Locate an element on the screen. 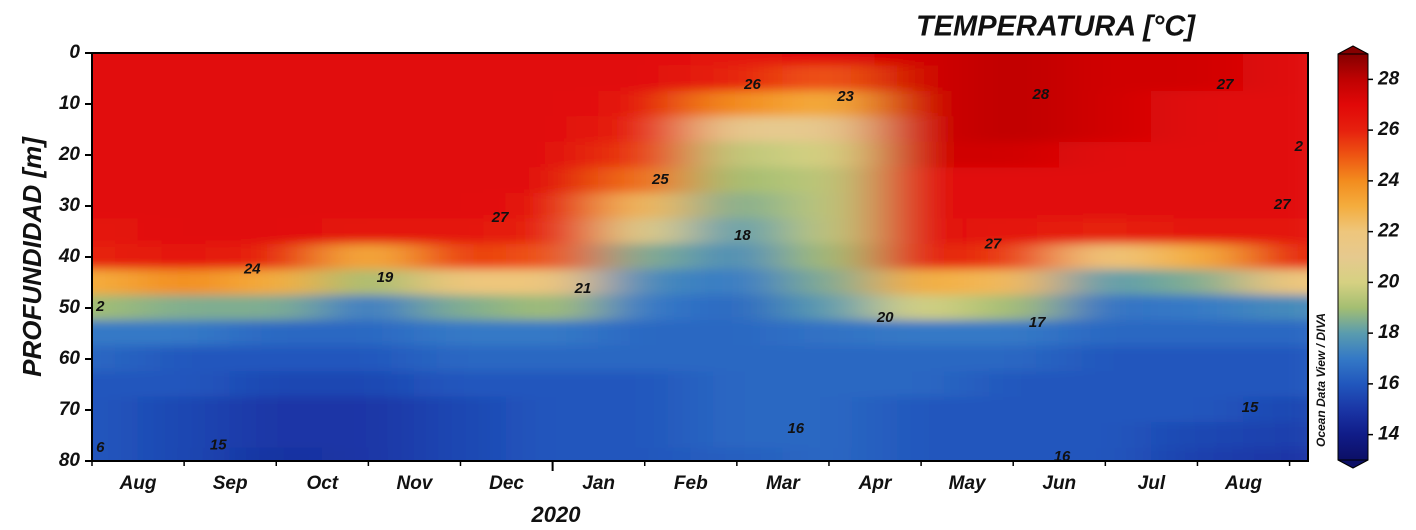  contour-label: 19 is located at coordinates (385, 277).